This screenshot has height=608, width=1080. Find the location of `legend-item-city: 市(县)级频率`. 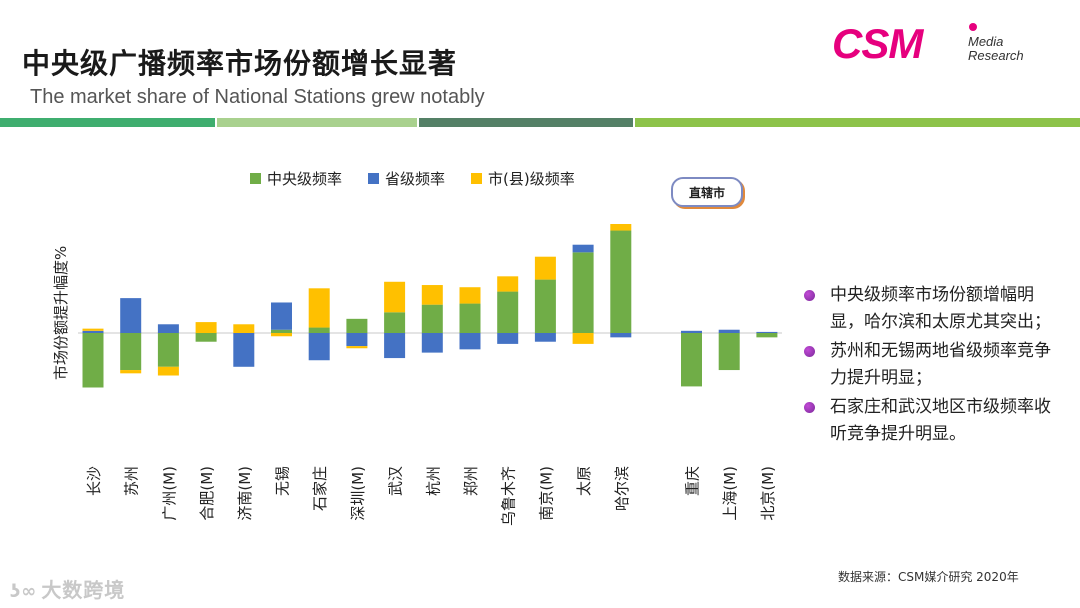

legend-item-city: 市(县)级频率 is located at coordinates (523, 178).